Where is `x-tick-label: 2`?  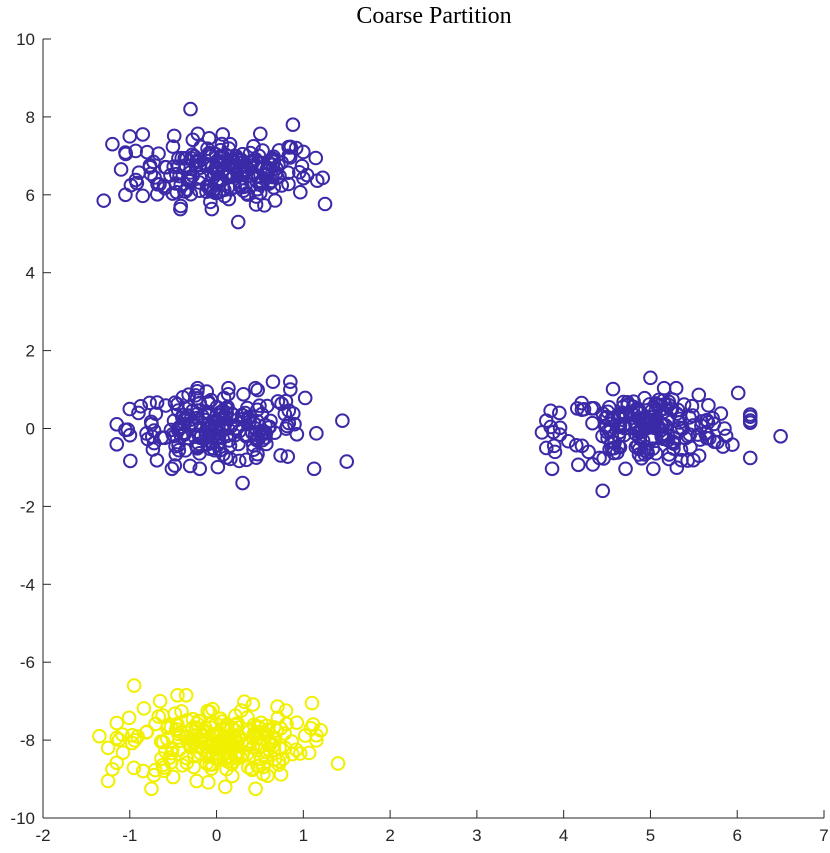 x-tick-label: 2 is located at coordinates (389, 835).